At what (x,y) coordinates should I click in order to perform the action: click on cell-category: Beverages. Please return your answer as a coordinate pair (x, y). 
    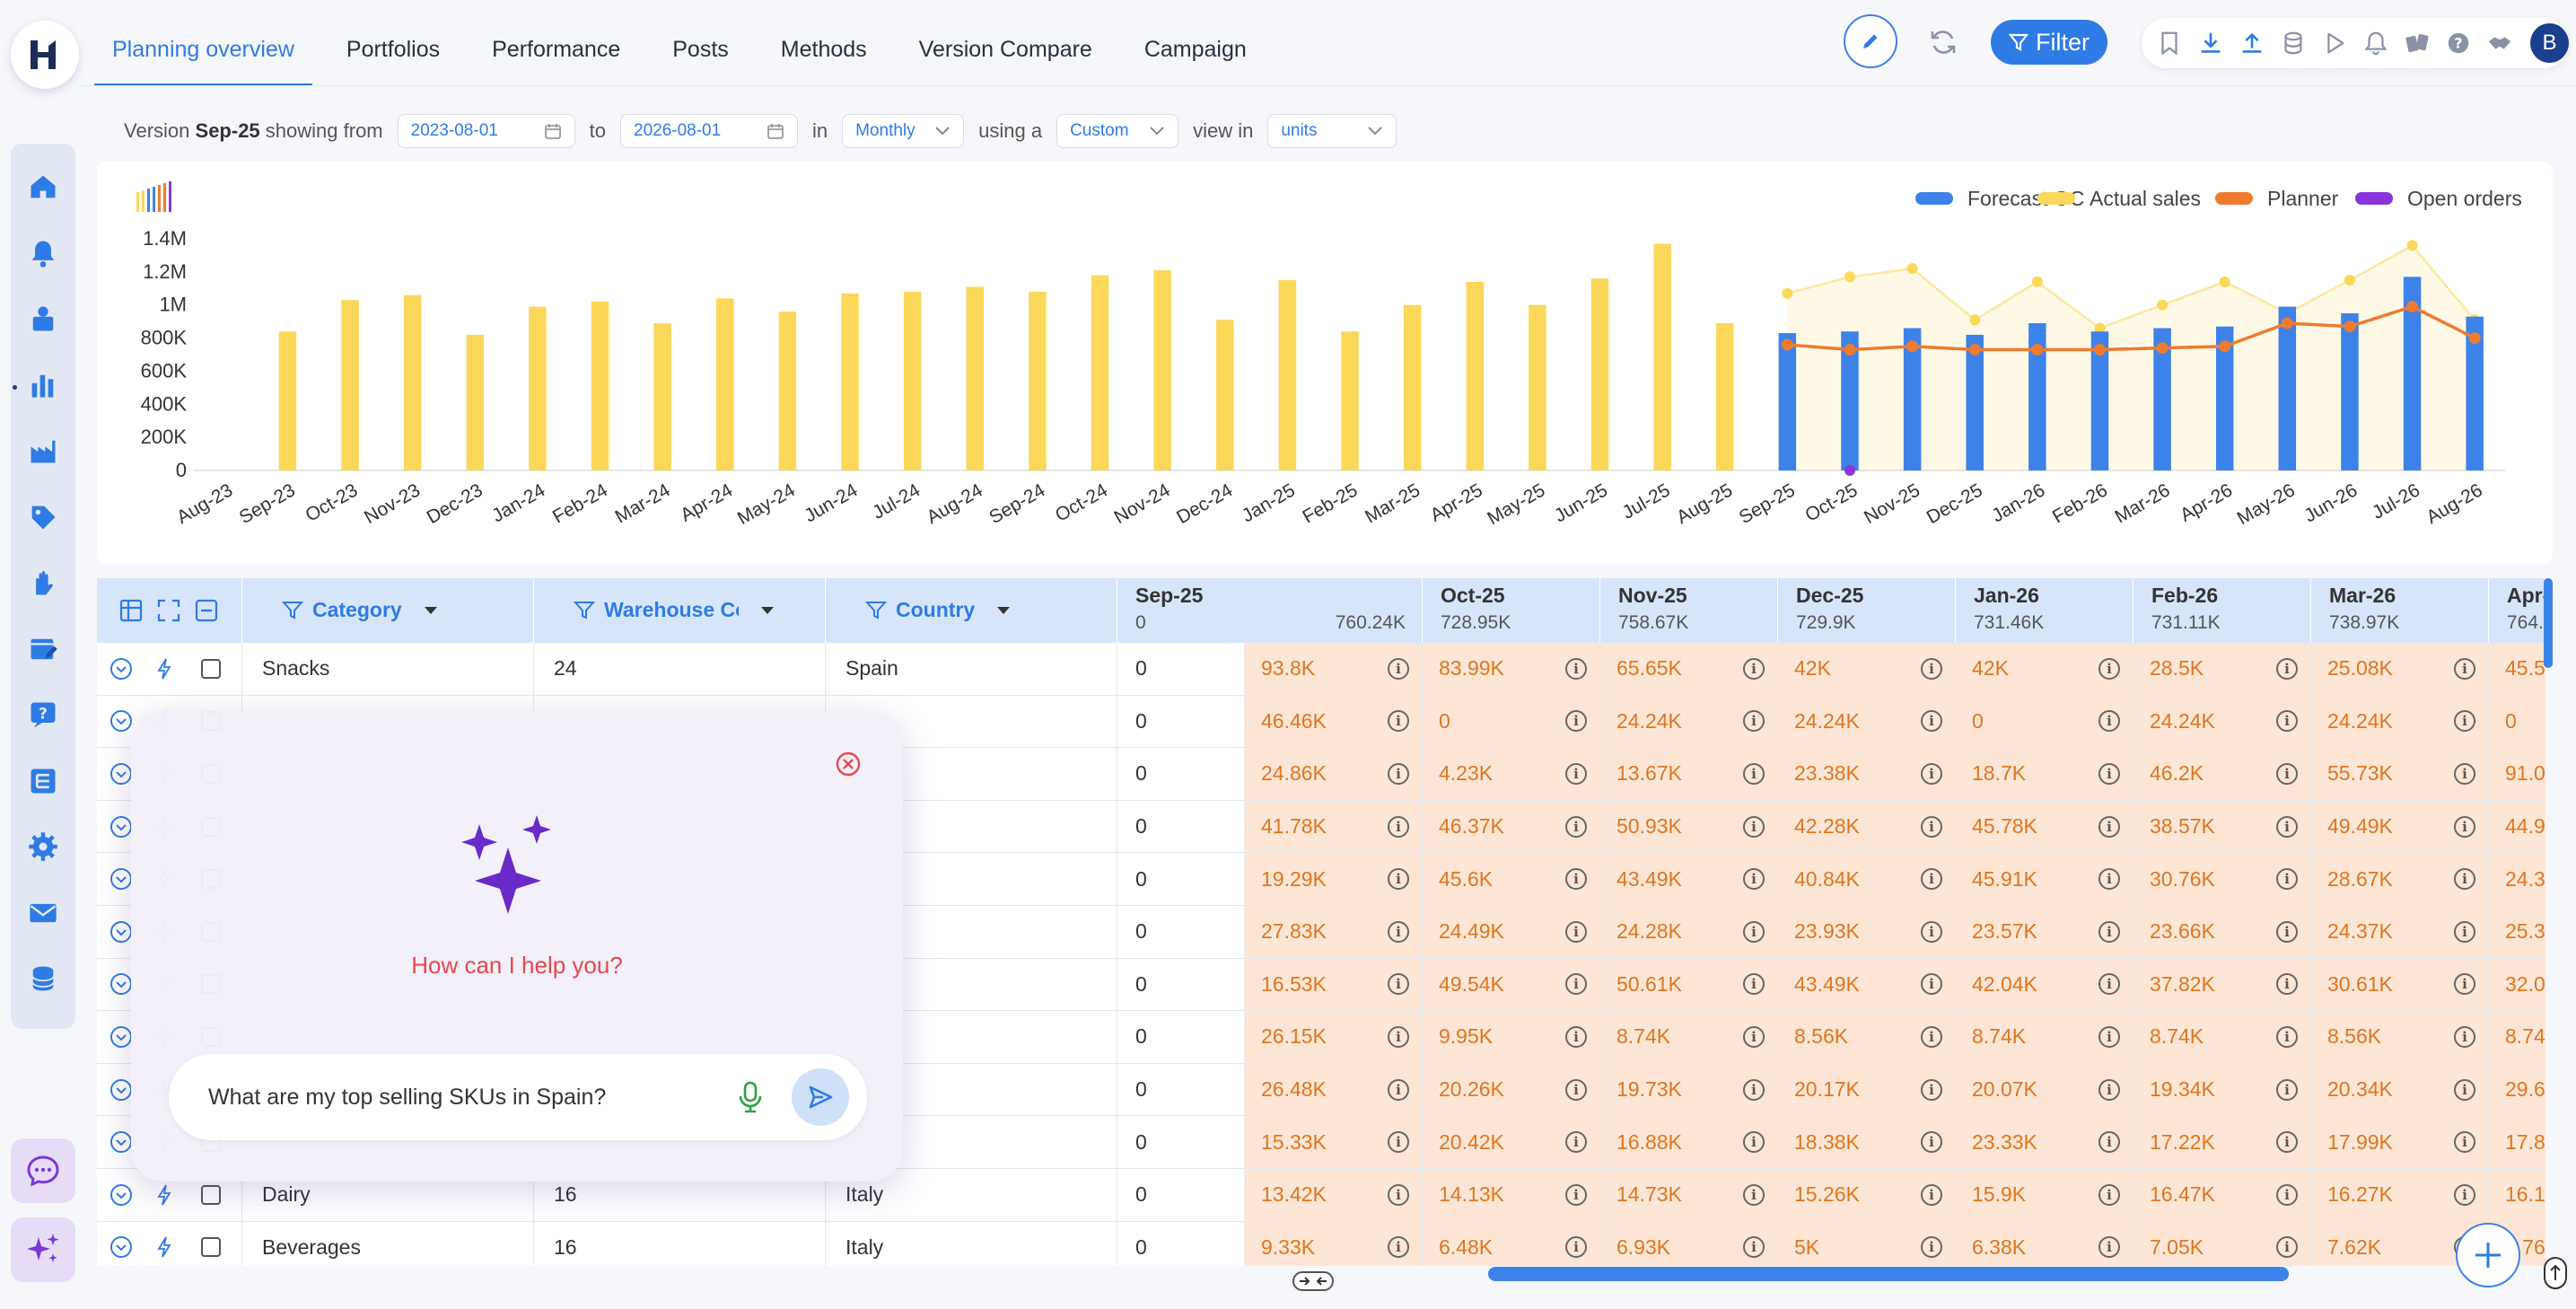
    Looking at the image, I should click on (388, 1243).